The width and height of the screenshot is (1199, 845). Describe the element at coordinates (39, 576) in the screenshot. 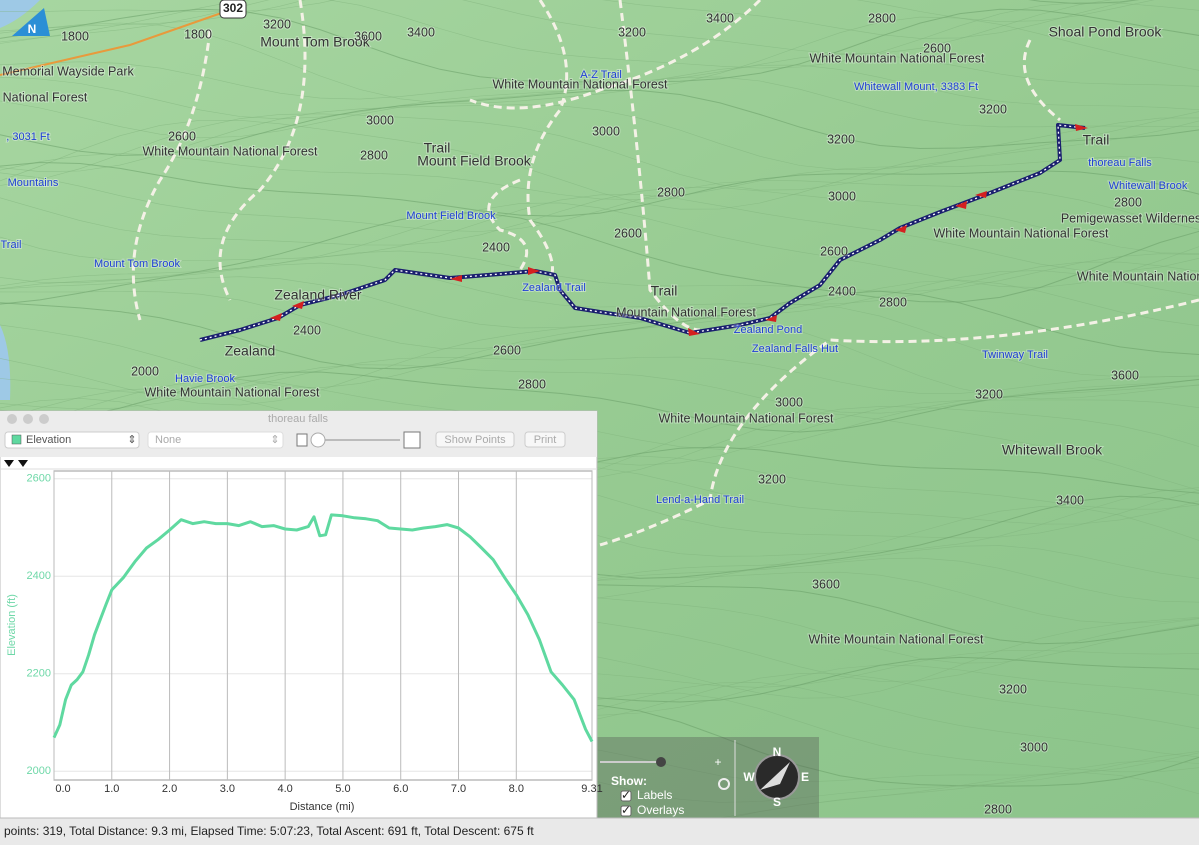

I see `y-tick-label: 2400` at that location.